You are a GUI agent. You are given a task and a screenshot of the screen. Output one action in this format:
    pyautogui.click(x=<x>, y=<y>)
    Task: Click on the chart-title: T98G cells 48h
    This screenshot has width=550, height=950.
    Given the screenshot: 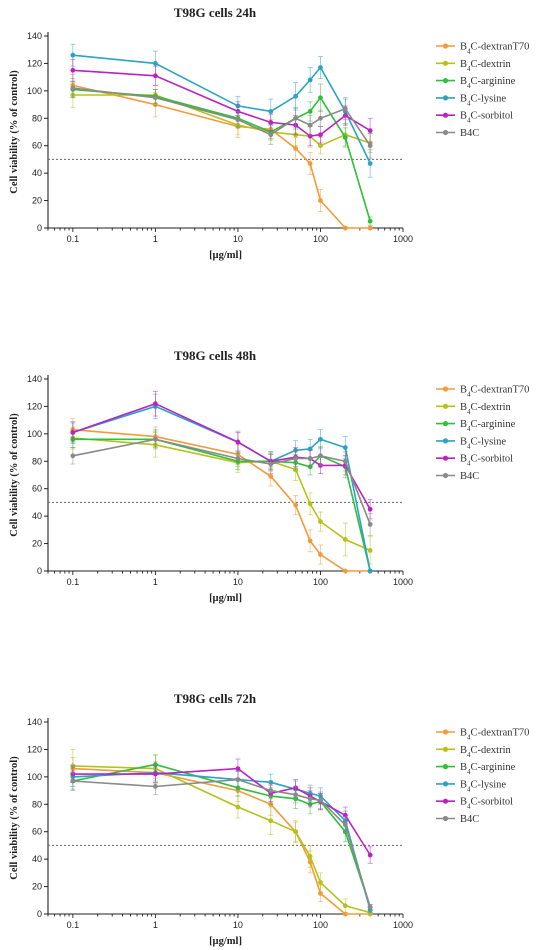 What is the action you would take?
    pyautogui.click(x=215, y=355)
    